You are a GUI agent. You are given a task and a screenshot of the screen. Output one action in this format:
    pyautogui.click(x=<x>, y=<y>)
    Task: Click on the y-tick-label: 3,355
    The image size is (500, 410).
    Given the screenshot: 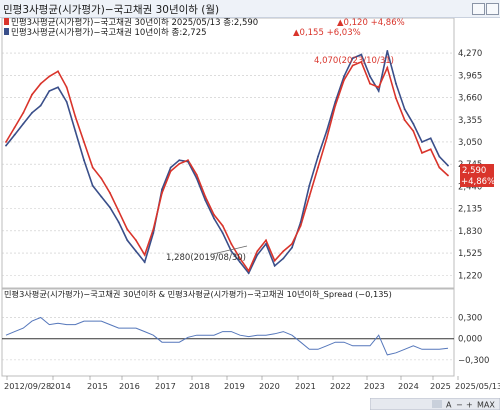 What is the action you would take?
    pyautogui.click(x=470, y=121)
    